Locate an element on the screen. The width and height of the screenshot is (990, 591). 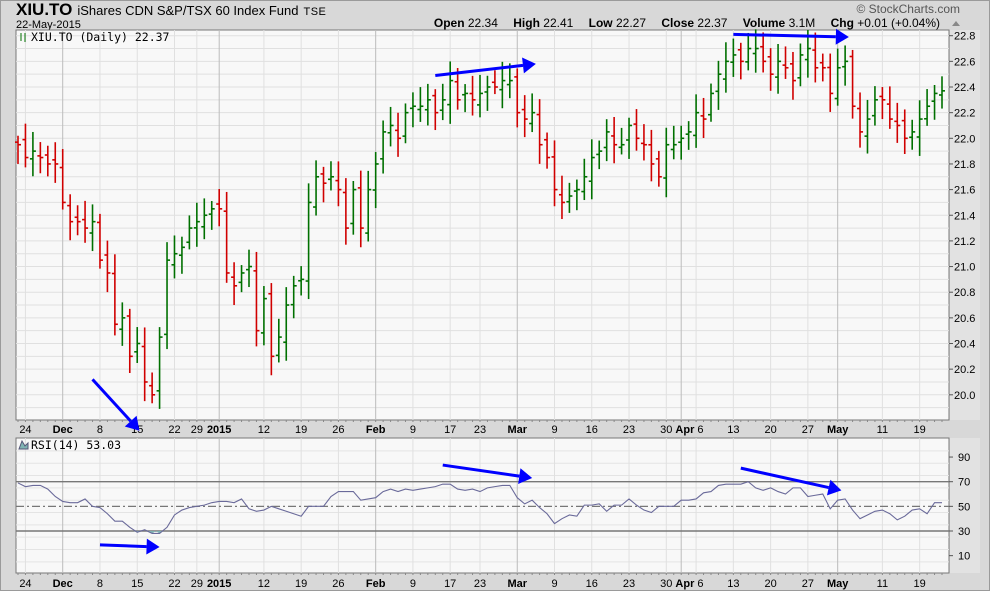
price-xtick-label: May is located at coordinates (838, 430).